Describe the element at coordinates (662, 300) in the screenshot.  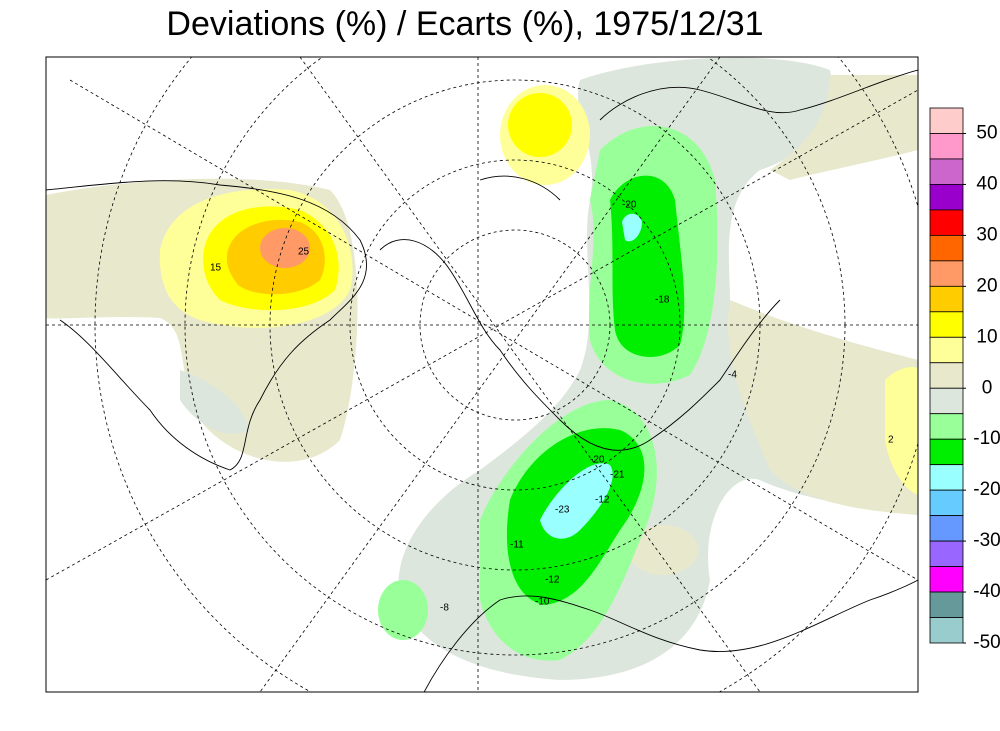
I see `contour-label: -18` at that location.